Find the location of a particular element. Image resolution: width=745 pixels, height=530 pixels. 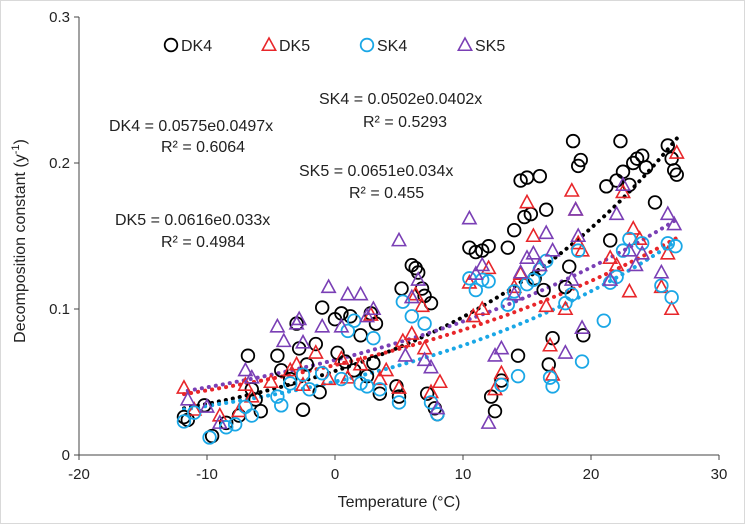

fit-equation-text: SK5 = 0.0651e0.034x is located at coordinates (376, 171).